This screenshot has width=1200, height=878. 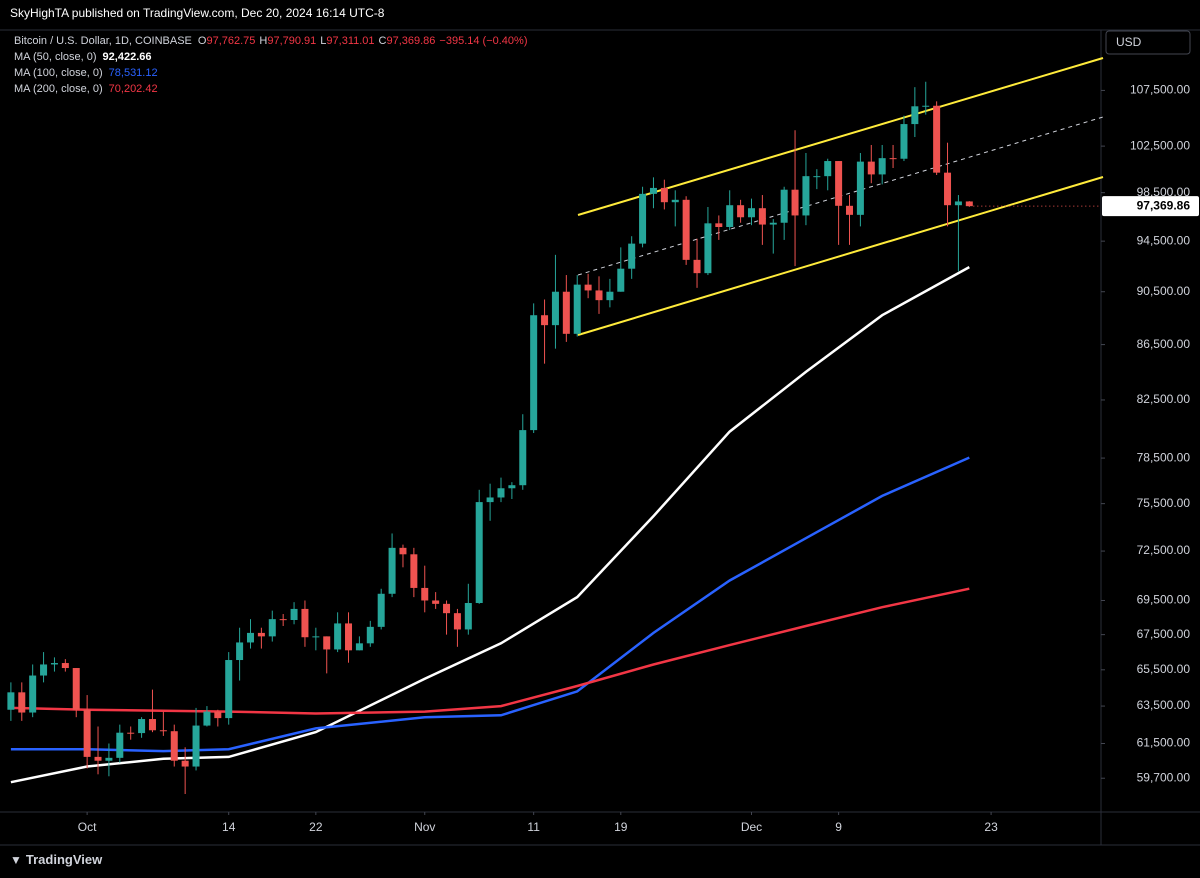 I want to click on x-tick-label: Oct, so click(x=87, y=827).